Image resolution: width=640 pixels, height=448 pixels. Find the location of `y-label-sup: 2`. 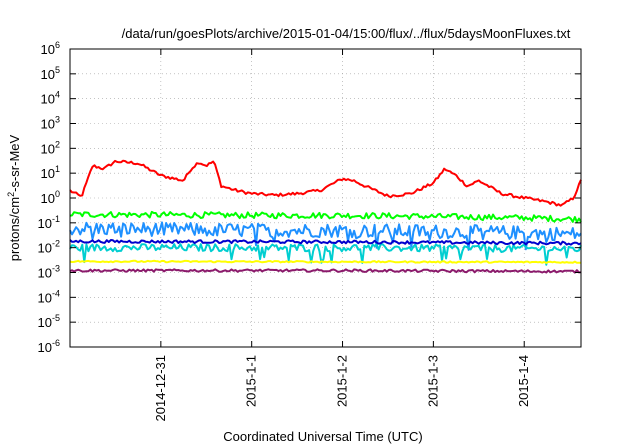

y-label-sup: 2 is located at coordinates (11, 194).